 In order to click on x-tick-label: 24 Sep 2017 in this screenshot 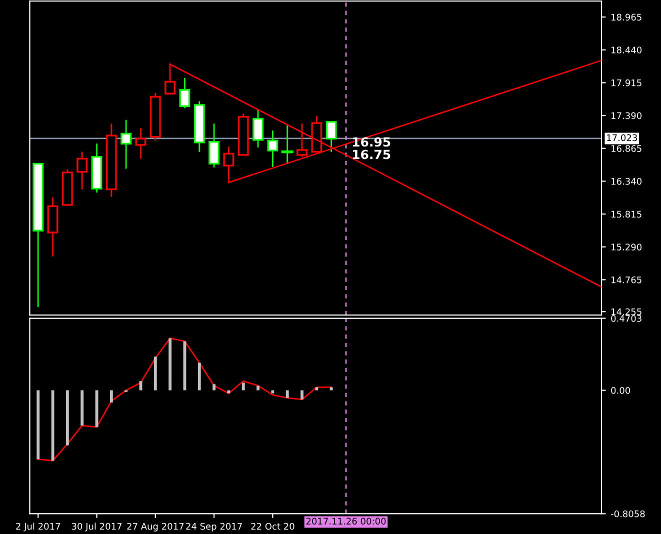, I will do `click(214, 527)`.